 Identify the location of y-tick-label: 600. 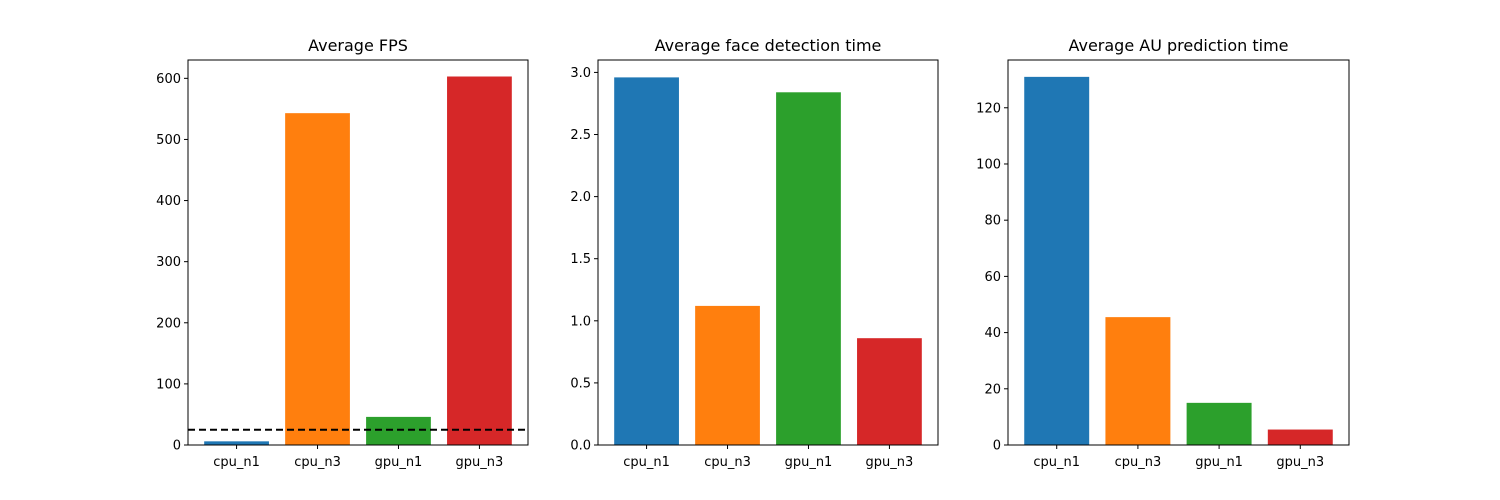
(168, 79).